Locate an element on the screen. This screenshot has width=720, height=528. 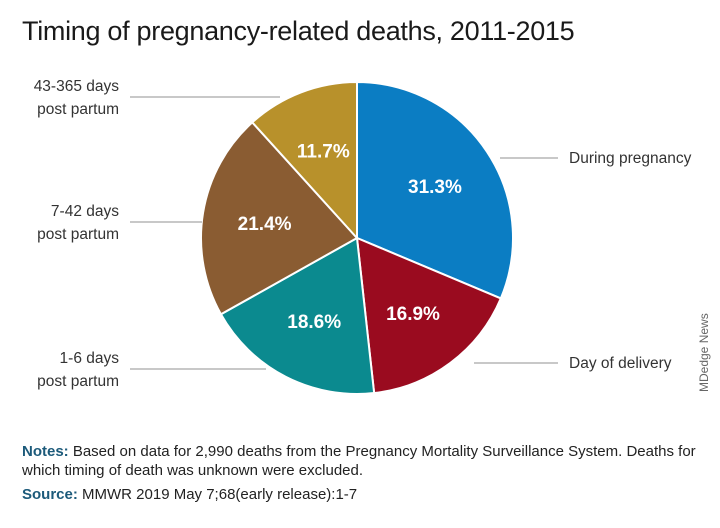
category-label-during-pregnancy: During pregnancy is located at coordinates (630, 158).